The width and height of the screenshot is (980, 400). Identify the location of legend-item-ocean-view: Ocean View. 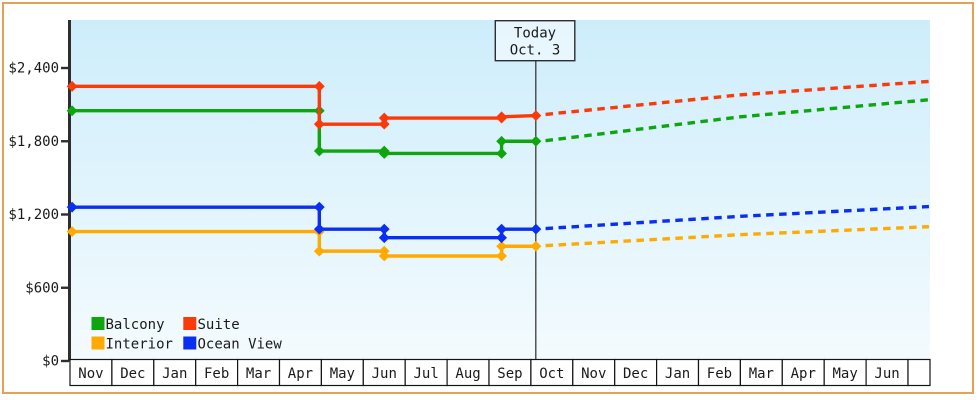
(233, 344).